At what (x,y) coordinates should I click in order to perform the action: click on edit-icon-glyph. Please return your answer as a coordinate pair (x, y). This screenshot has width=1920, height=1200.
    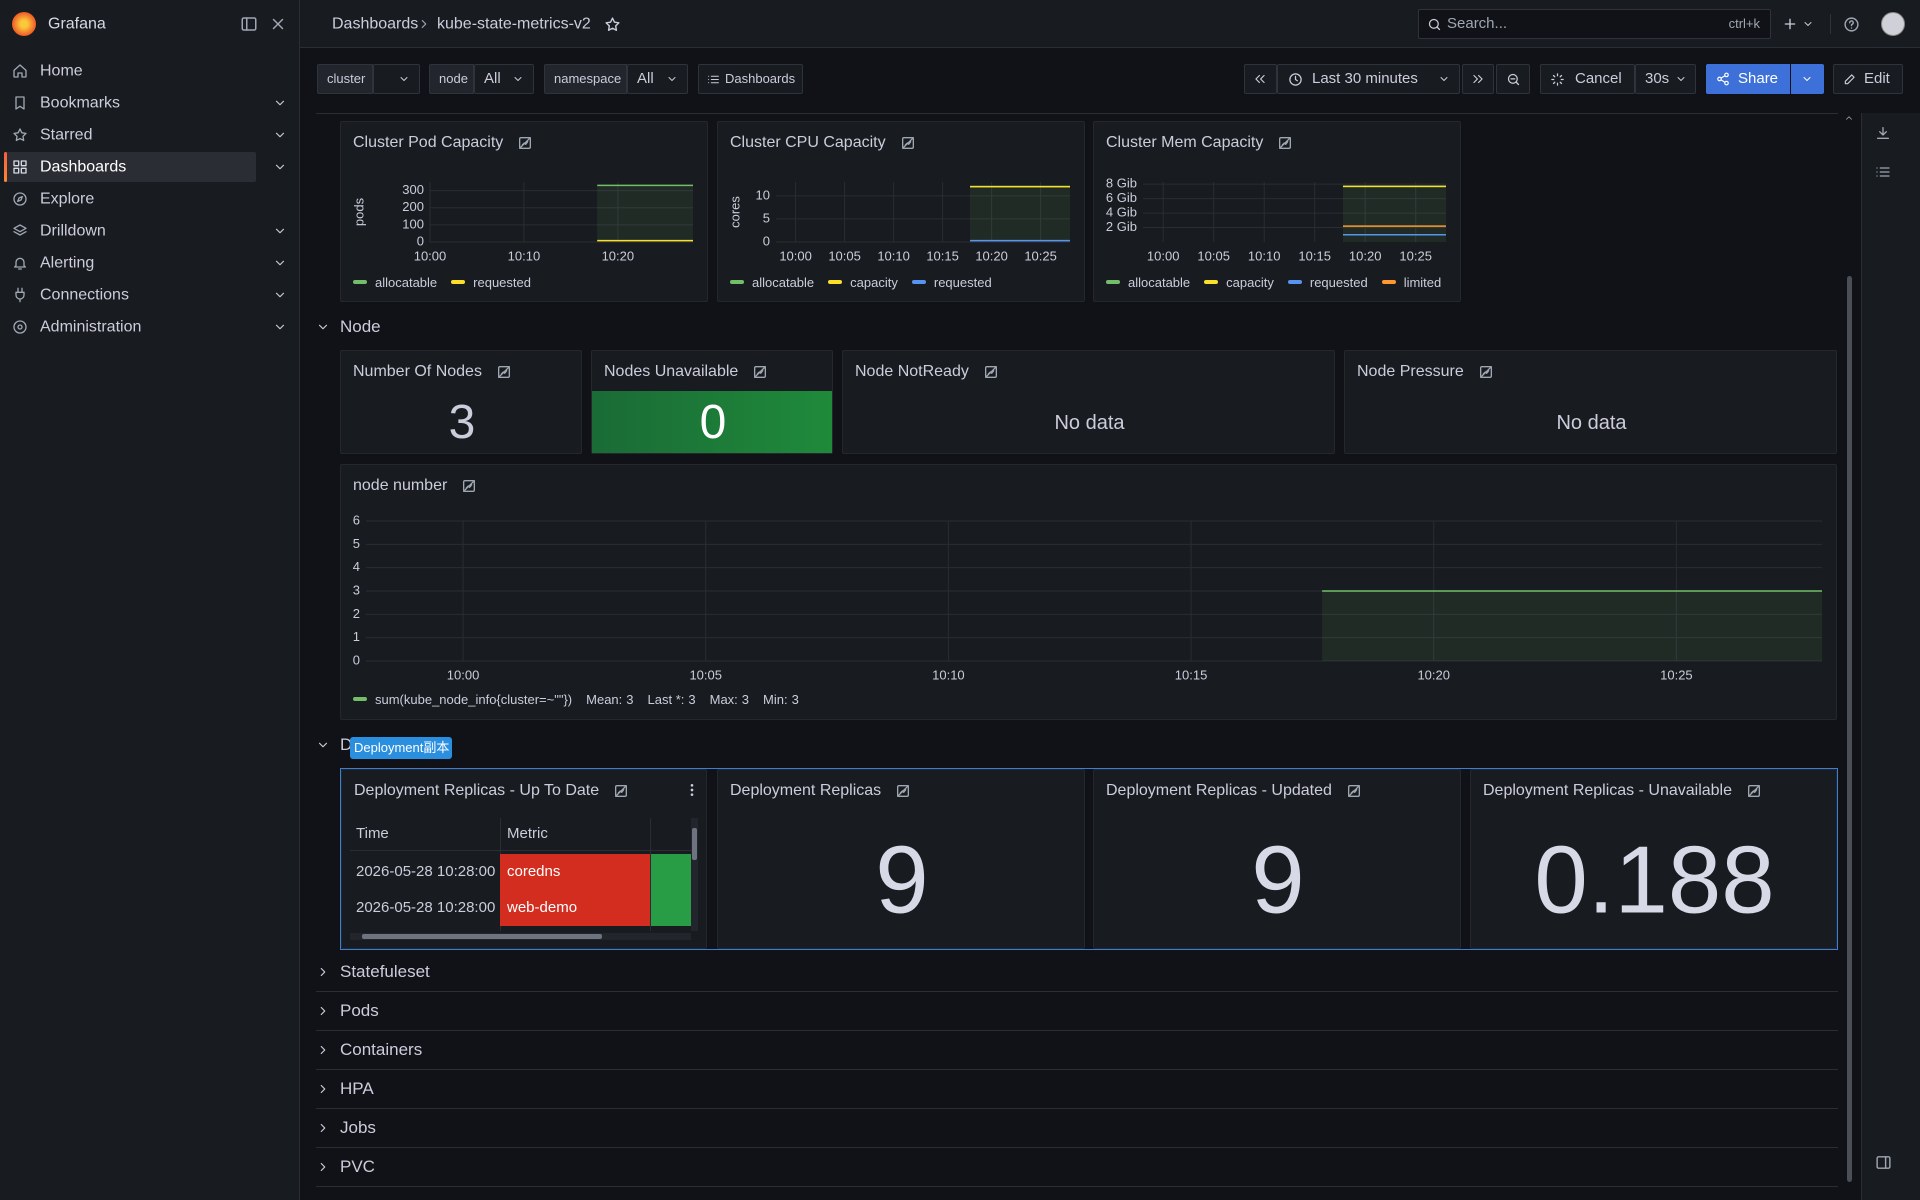
    Looking at the image, I should click on (1849, 79).